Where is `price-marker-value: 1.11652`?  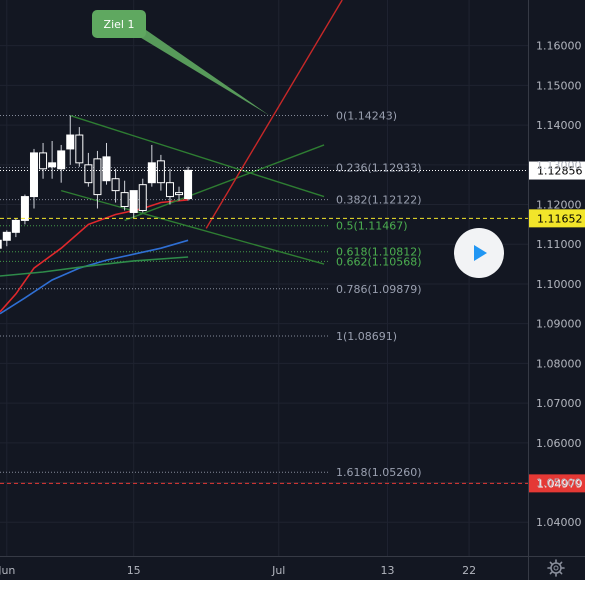 price-marker-value: 1.11652 is located at coordinates (560, 218).